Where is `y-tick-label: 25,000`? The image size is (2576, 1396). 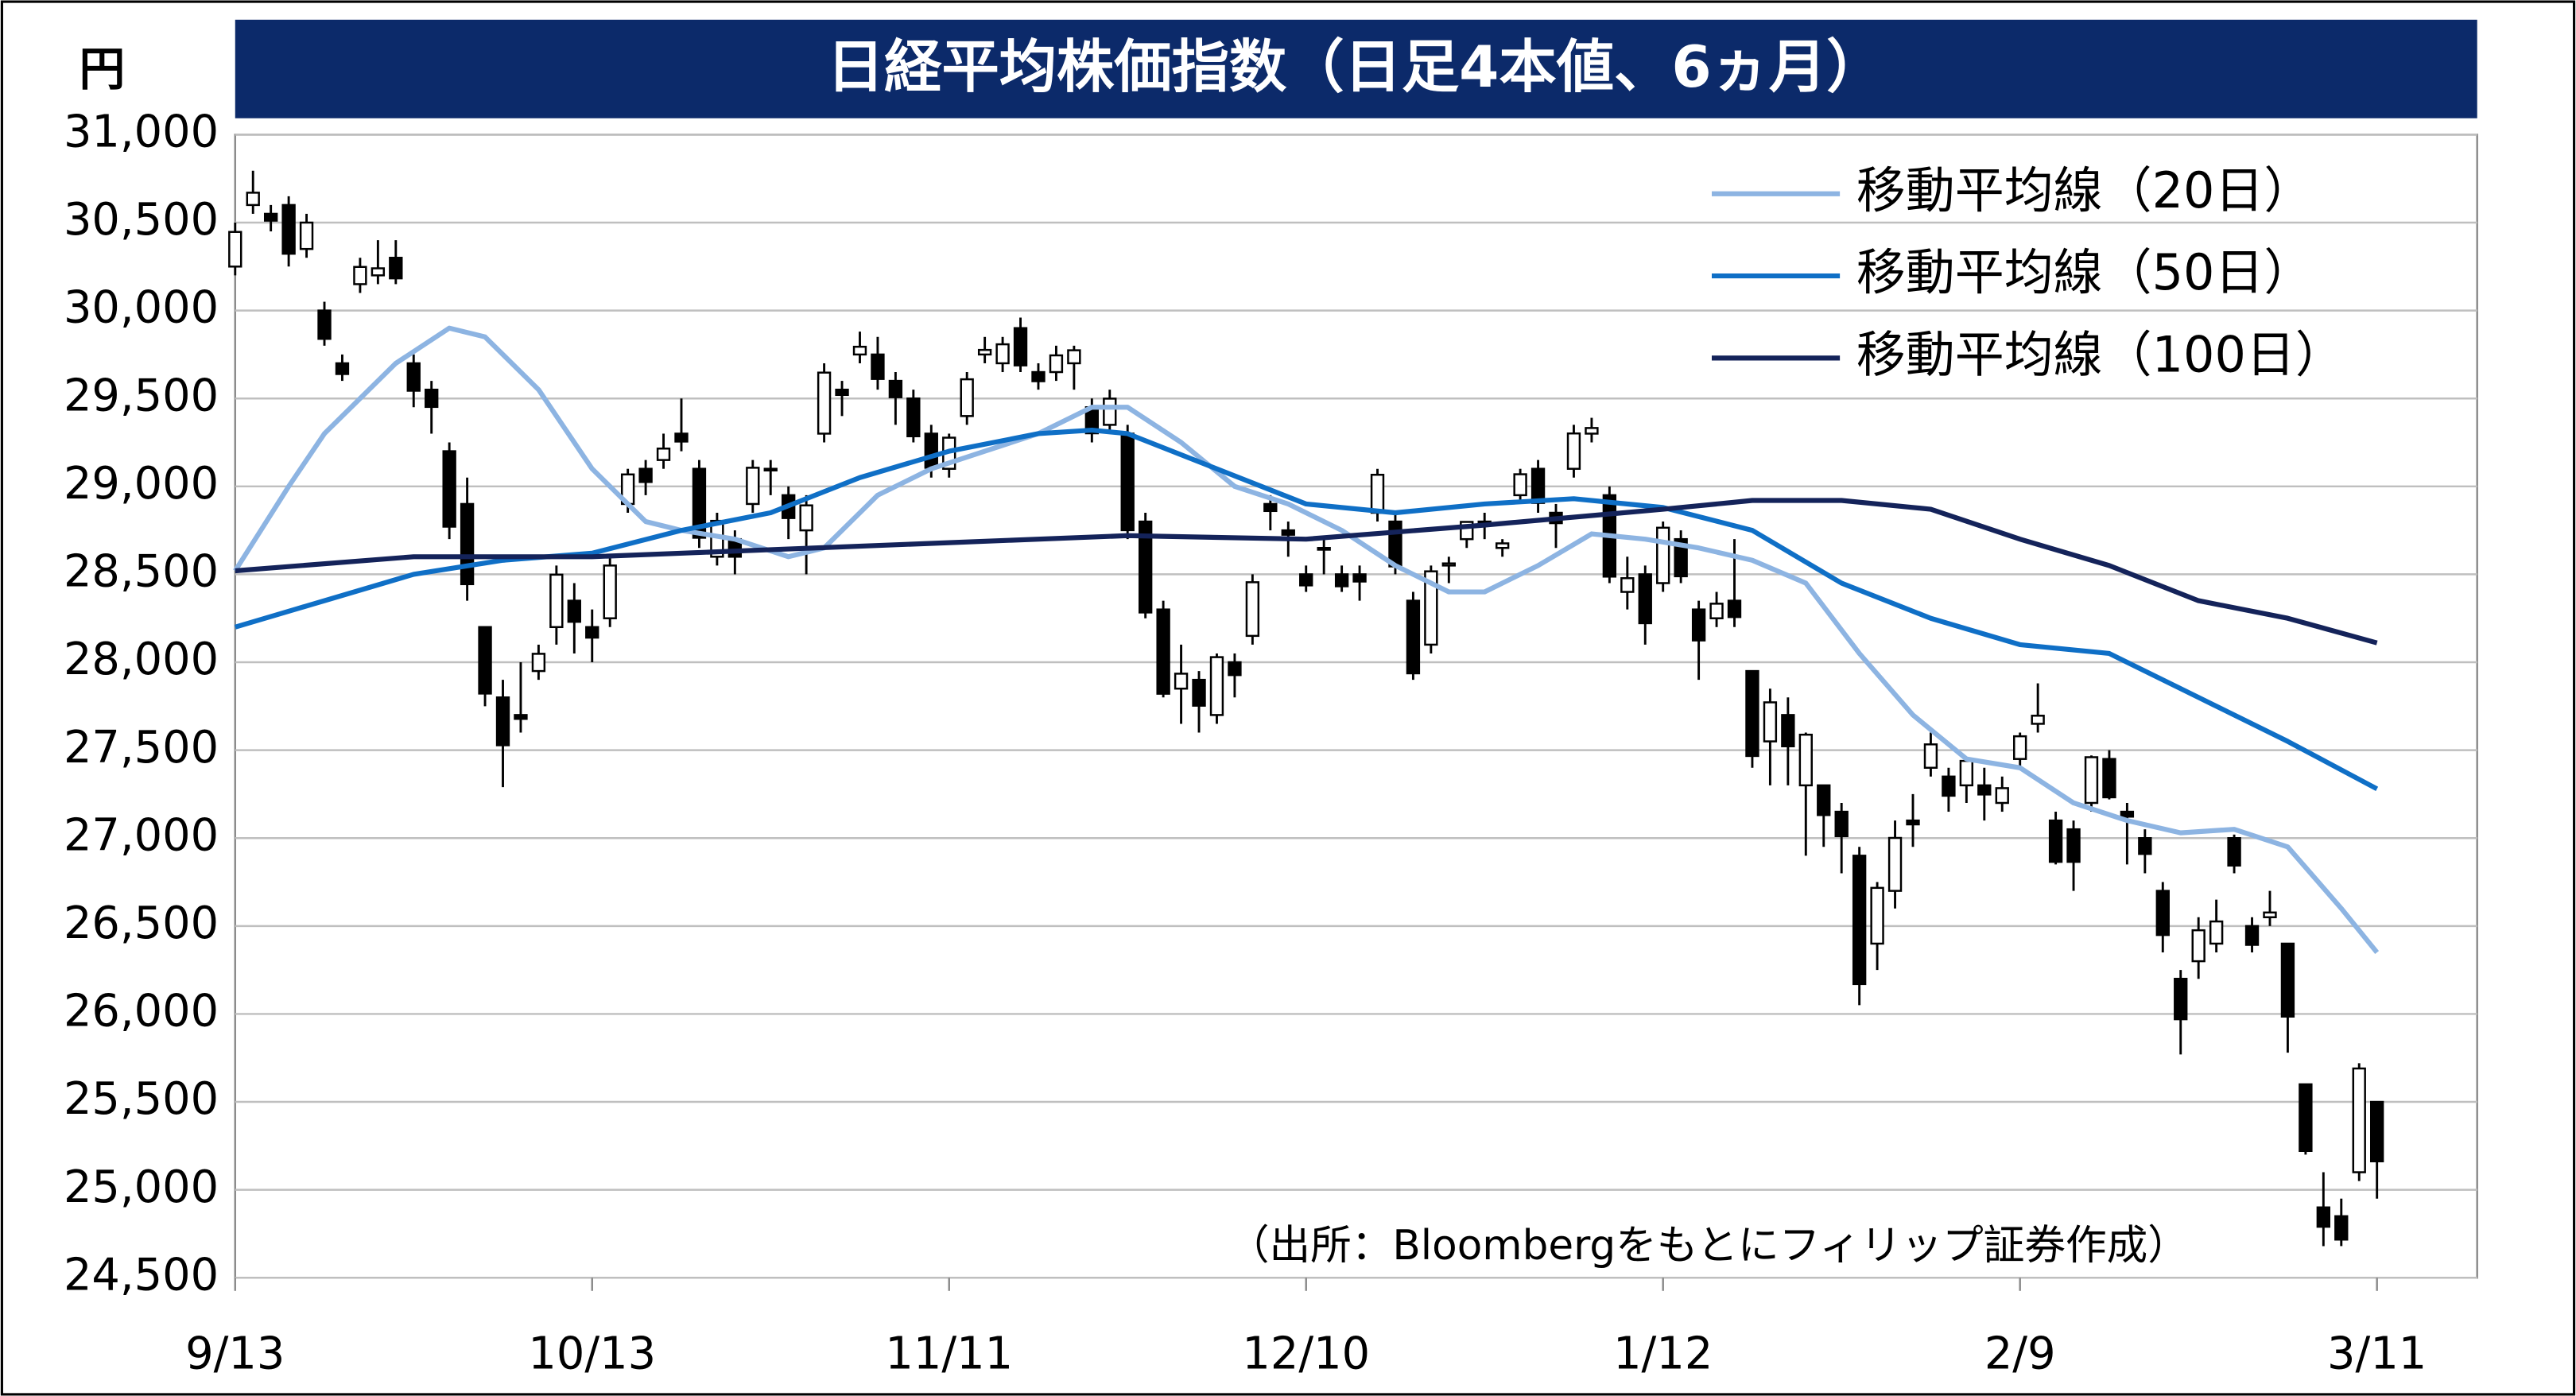
y-tick-label: 25,000 is located at coordinates (141, 1187).